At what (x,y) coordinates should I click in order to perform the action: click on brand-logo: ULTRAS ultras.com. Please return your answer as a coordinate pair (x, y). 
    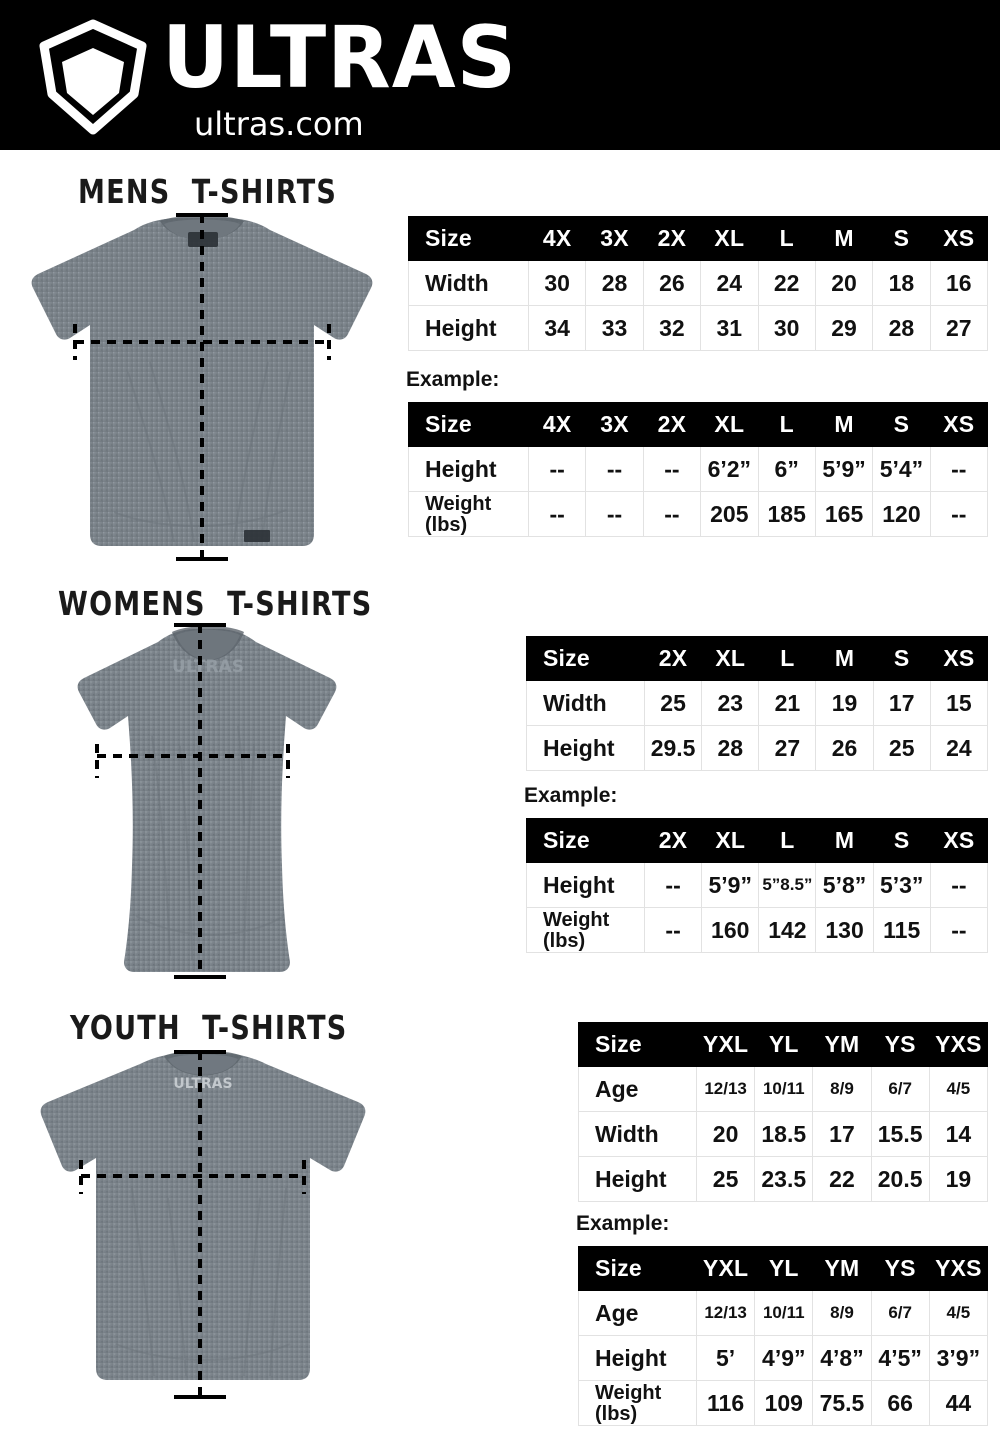
    Looking at the image, I should click on (284, 76).